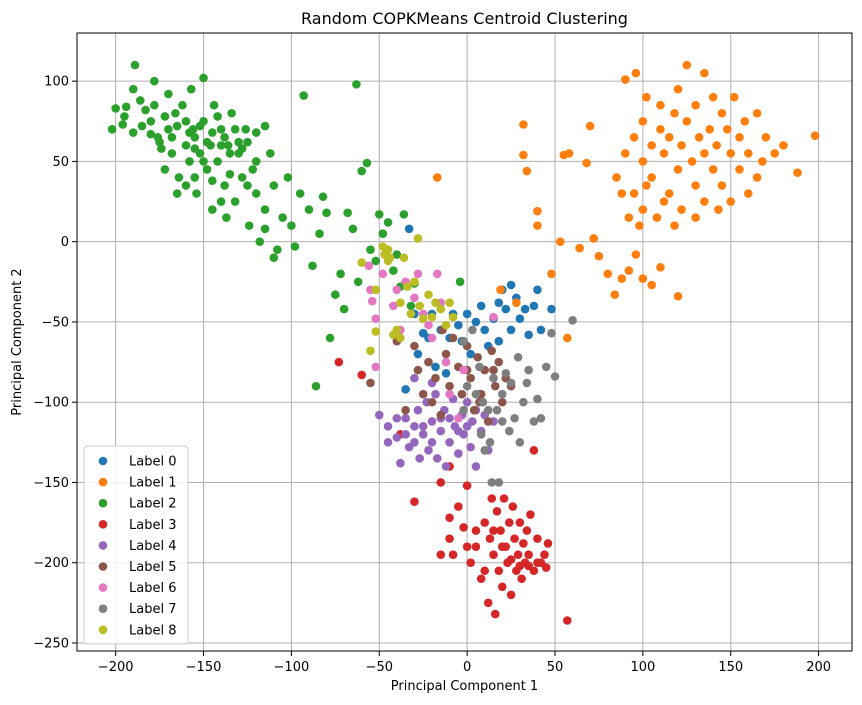 This screenshot has height=705, width=862. Describe the element at coordinates (103, 482) in the screenshot. I see `legend-marker` at that location.